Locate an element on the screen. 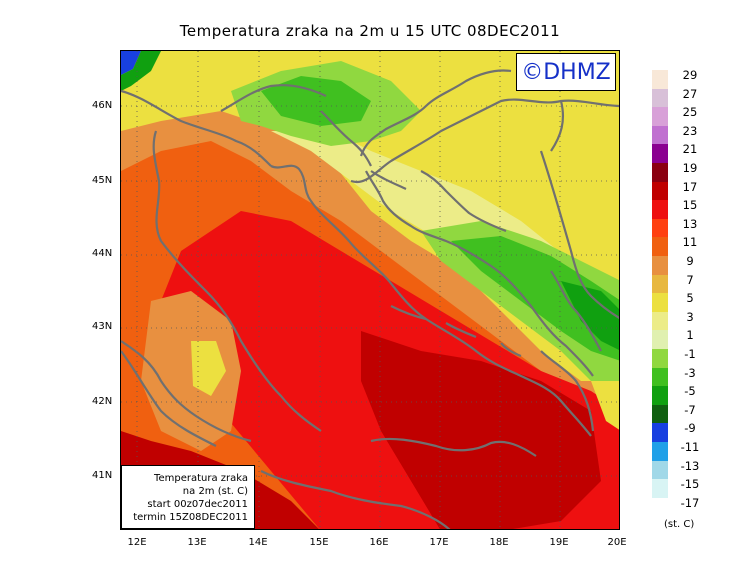 This screenshot has height=582, width=740. field-italy-orange is located at coordinates (191, 371).